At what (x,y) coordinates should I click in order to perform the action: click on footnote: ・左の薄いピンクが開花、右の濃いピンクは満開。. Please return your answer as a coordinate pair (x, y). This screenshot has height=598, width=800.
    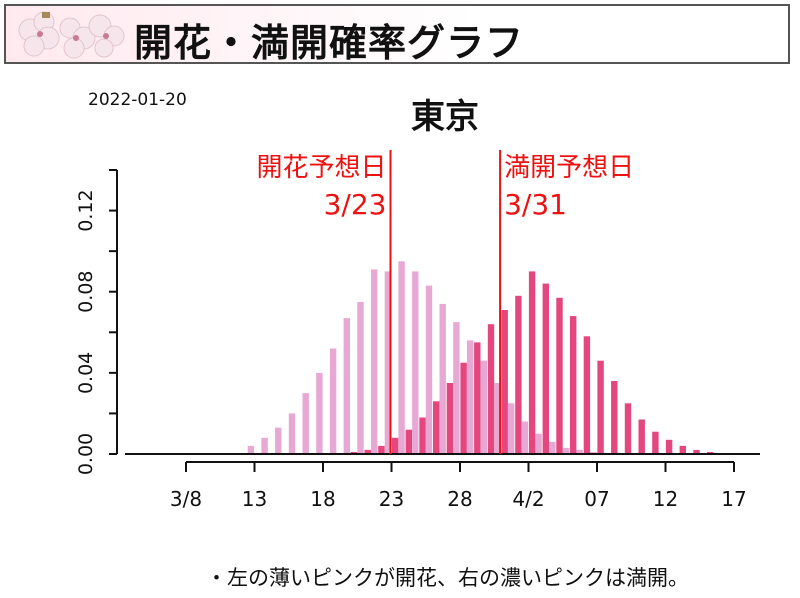
    Looking at the image, I should click on (447, 578).